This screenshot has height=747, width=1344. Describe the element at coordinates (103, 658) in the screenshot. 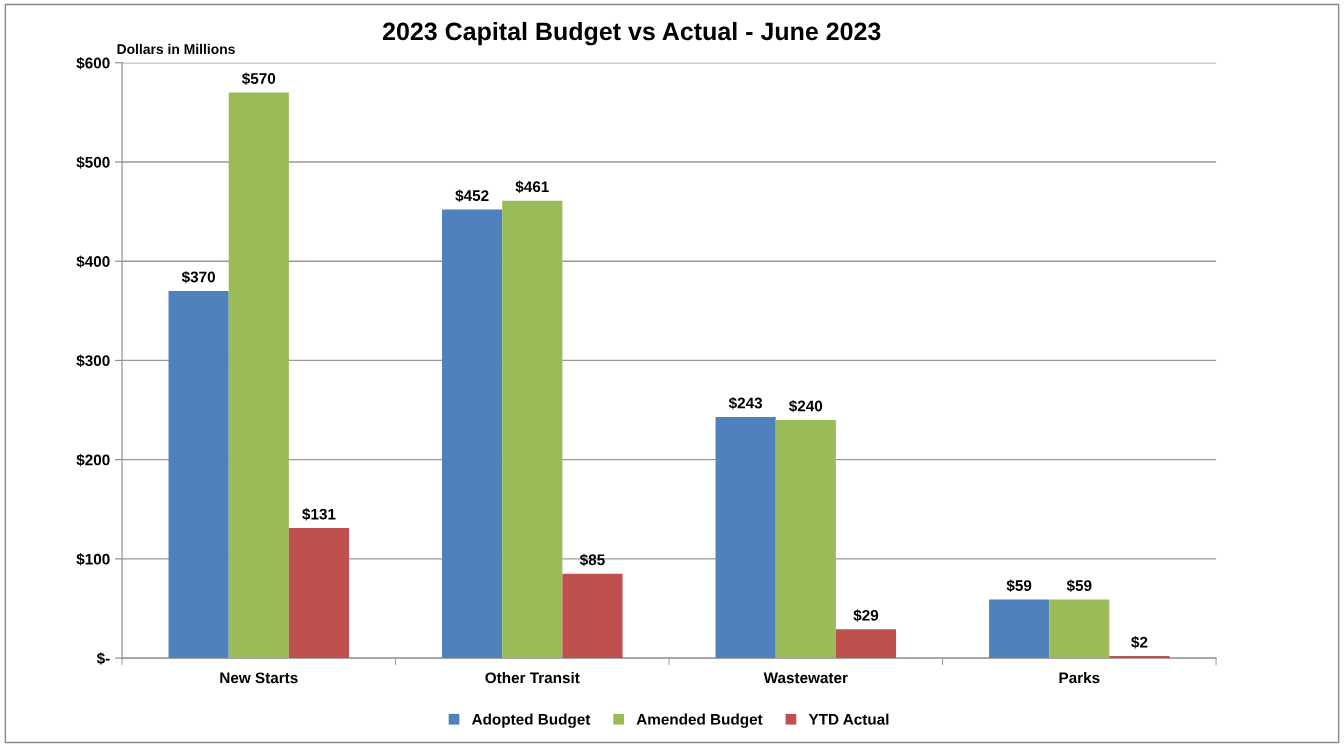

I see `y-tick-label: $-` at that location.